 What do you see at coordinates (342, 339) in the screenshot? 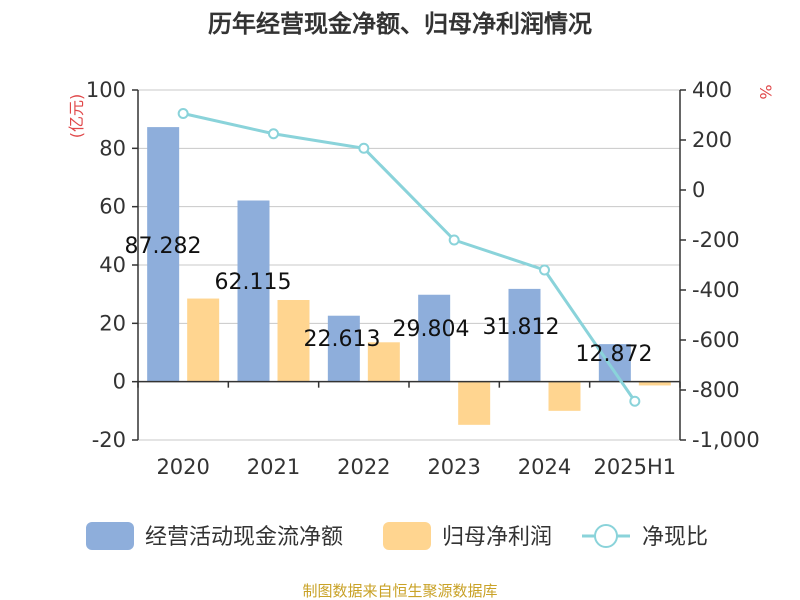
I see `data-label-op-cash: 22.613` at bounding box center [342, 339].